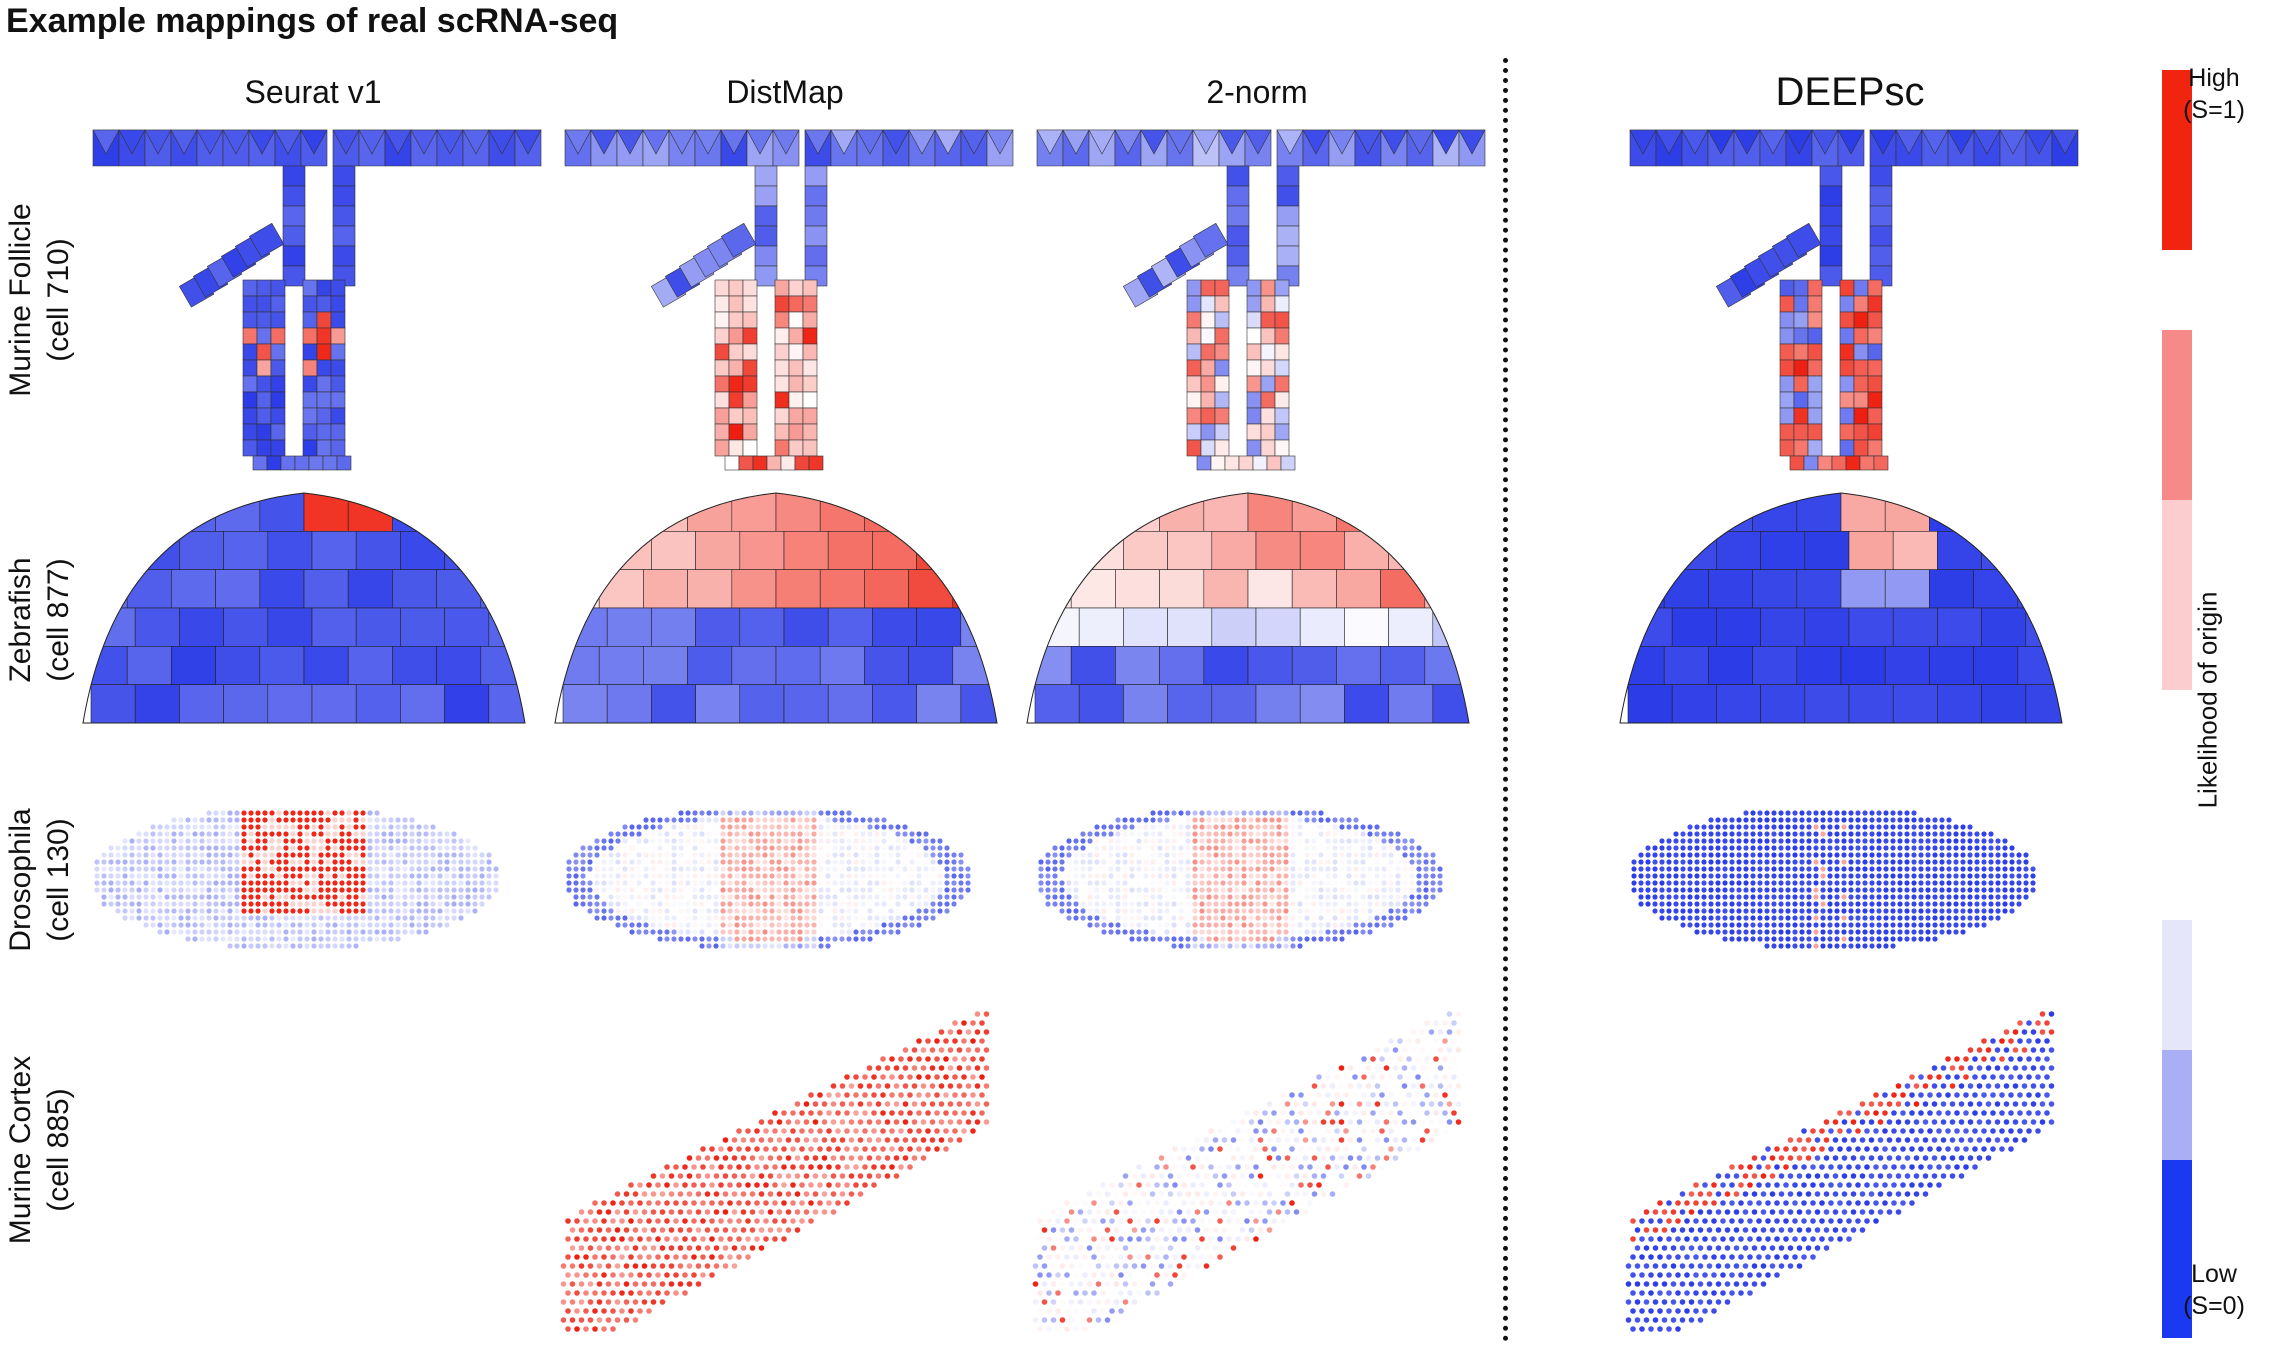  Describe the element at coordinates (1841, 608) in the screenshot. I see `zebrafish-deepsc` at that location.